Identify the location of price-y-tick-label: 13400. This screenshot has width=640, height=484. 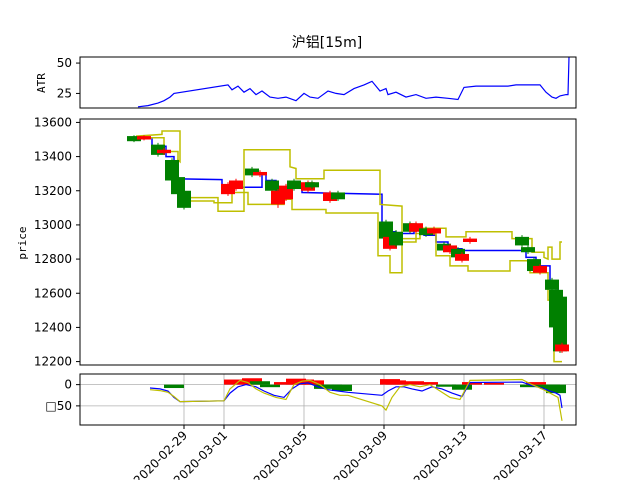
(53, 157).